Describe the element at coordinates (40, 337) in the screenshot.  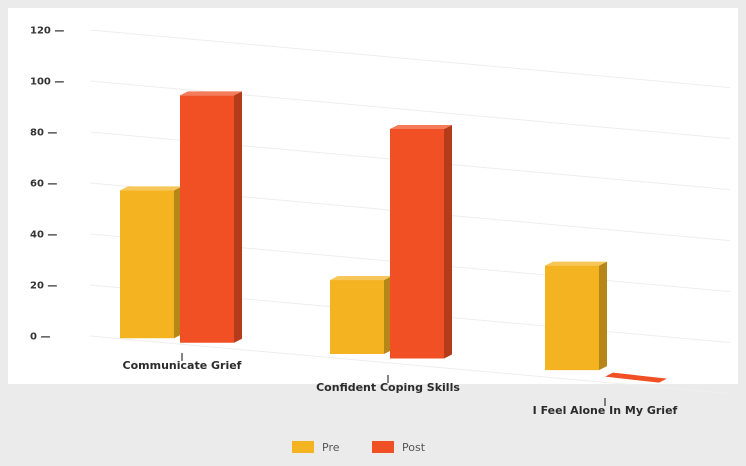
I see `y-tick-label: 0 —` at that location.